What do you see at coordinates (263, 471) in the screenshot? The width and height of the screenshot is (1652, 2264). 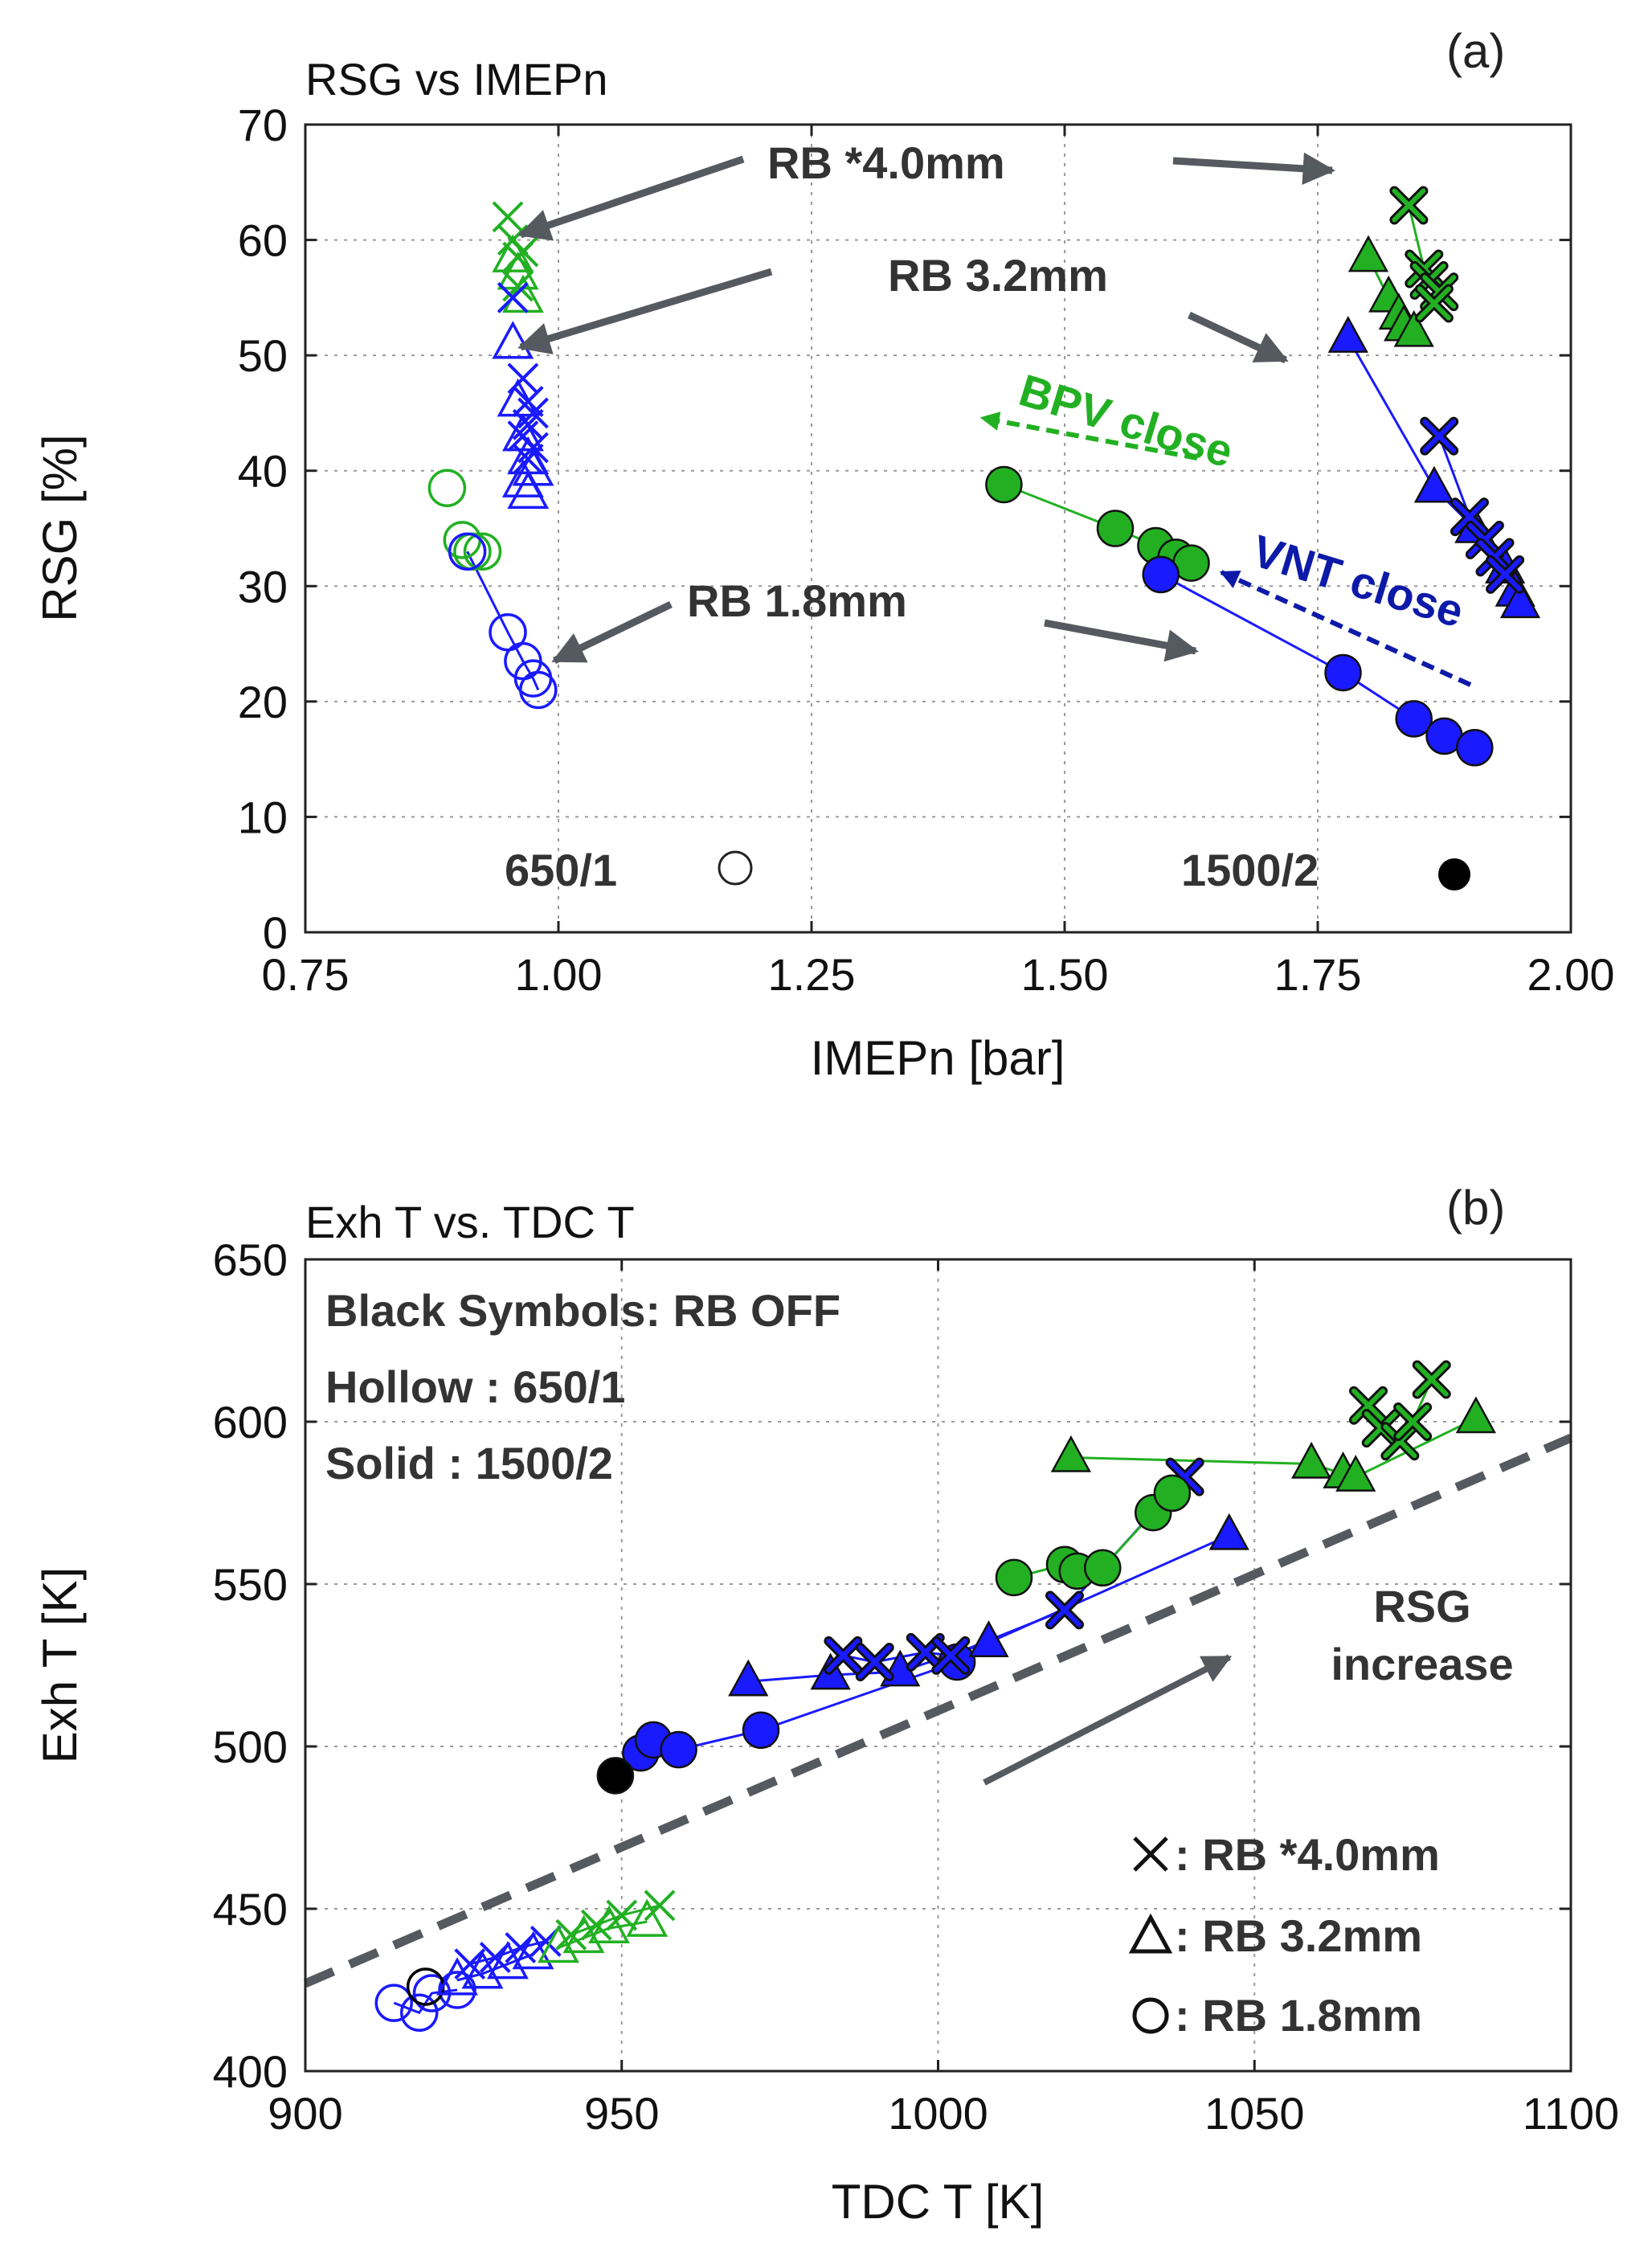 I see `y-tick-label: 40` at bounding box center [263, 471].